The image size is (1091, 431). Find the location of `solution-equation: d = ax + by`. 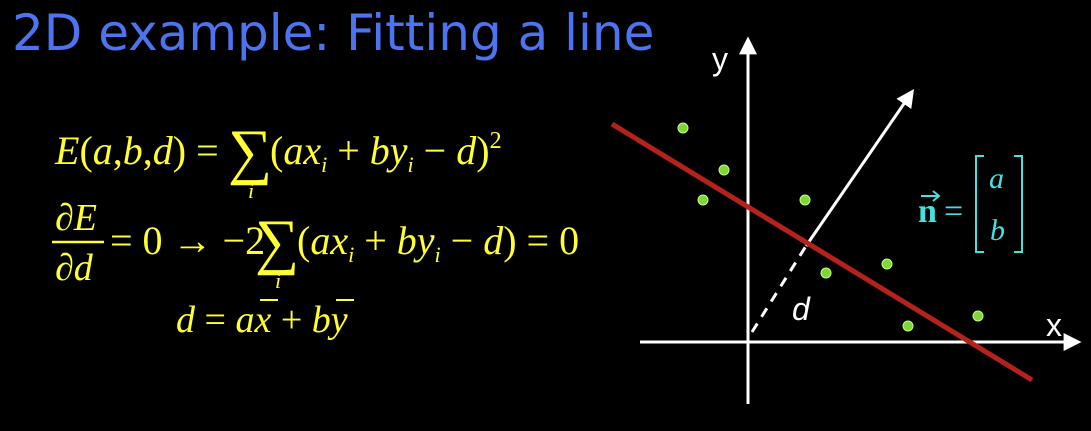

solution-equation: d = ax + by is located at coordinates (265, 320).